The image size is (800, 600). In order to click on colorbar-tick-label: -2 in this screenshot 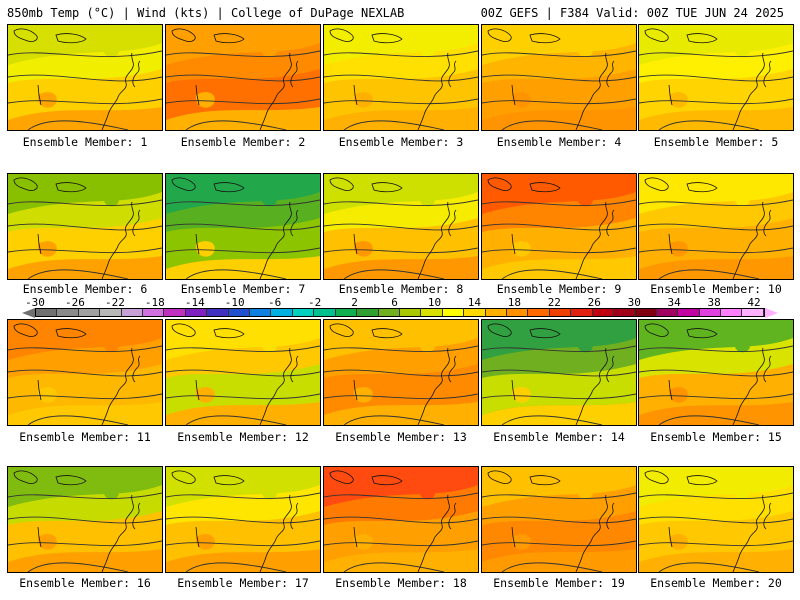, I will do `click(315, 302)`.